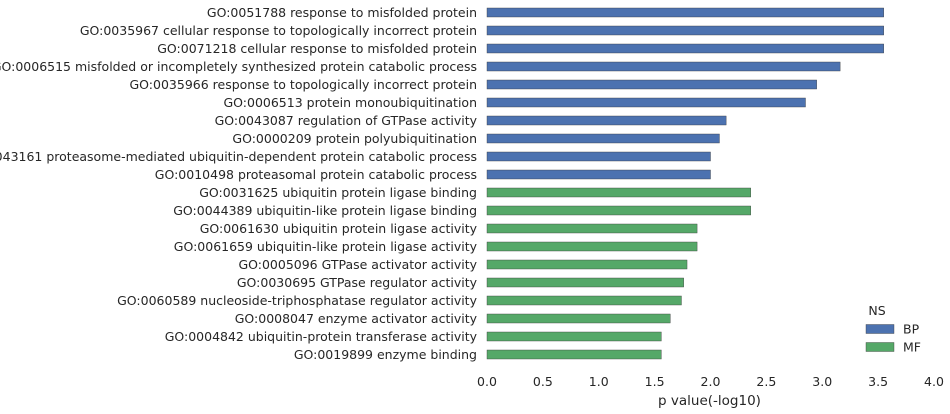 The height and width of the screenshot is (414, 950). I want to click on x-tick-label: 4.0, so click(934, 381).